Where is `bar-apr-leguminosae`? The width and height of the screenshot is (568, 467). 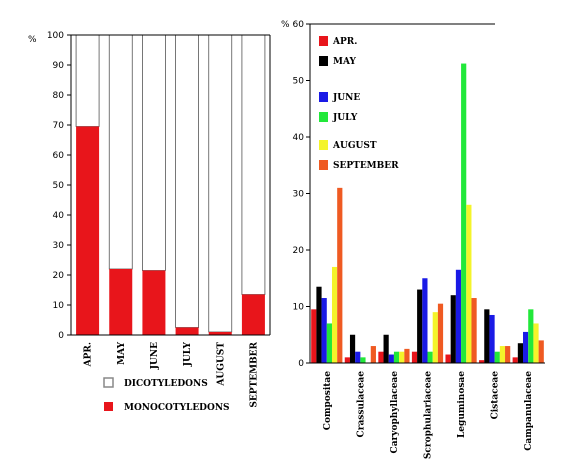 bar-apr-leguminosae is located at coordinates (448, 358).